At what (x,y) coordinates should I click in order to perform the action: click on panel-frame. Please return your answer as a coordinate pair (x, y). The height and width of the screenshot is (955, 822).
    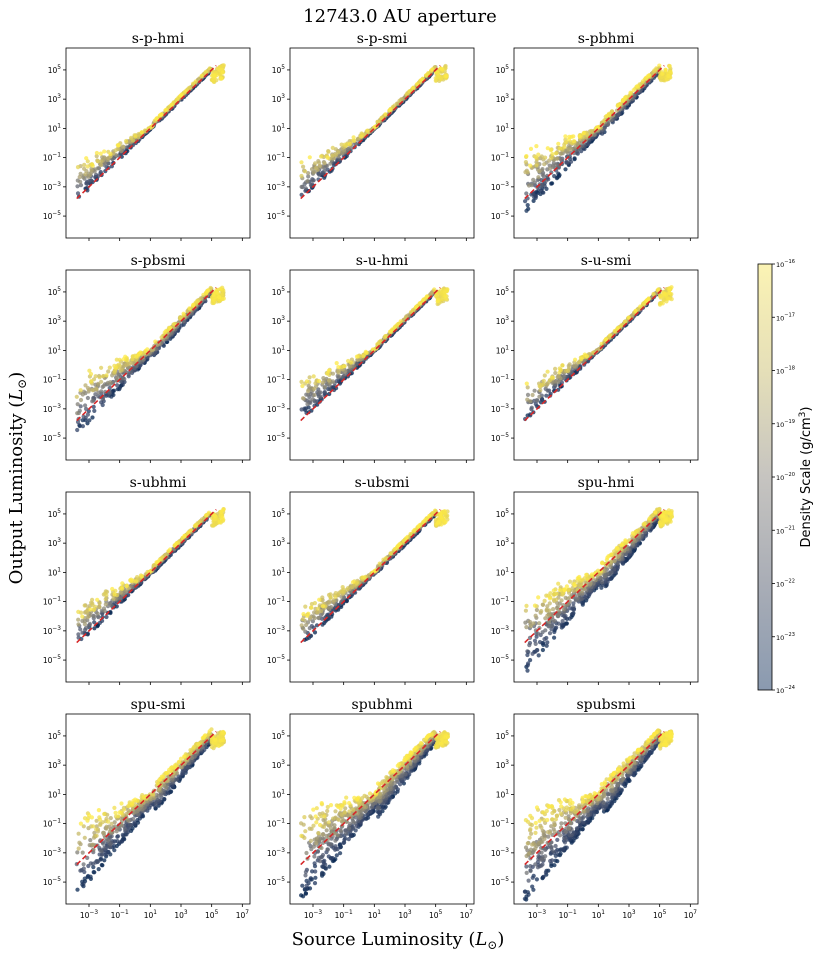
    Looking at the image, I should click on (382, 587).